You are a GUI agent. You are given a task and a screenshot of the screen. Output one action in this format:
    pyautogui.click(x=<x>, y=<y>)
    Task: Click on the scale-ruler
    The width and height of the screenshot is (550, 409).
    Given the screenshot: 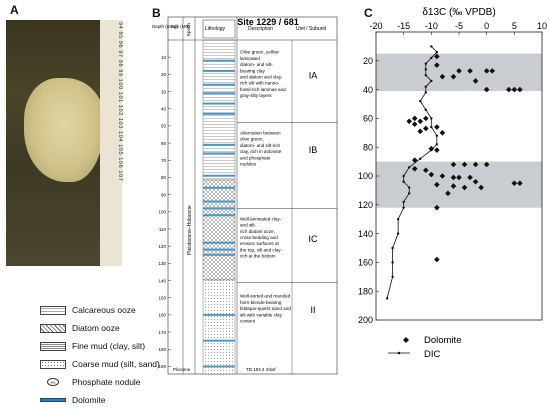 What is the action you would take?
    pyautogui.click(x=111, y=143)
    